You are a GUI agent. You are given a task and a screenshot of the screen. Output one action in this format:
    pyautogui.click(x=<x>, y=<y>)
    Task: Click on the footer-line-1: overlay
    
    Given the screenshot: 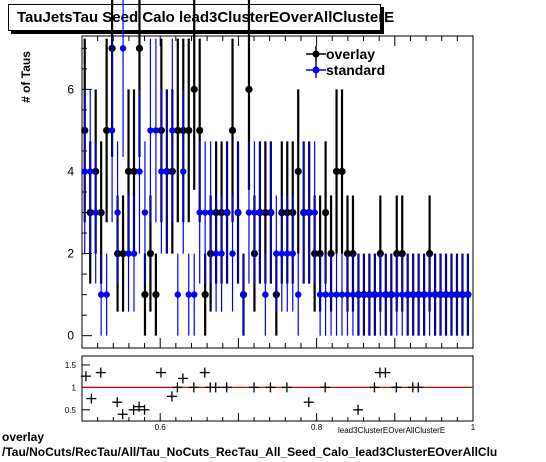 What is the action you would take?
    pyautogui.click(x=23, y=437)
    